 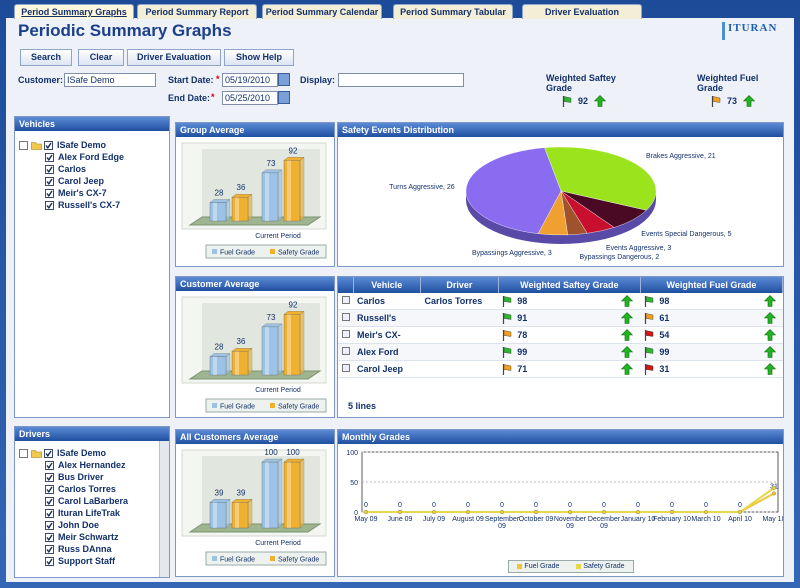 I want to click on driver-evaluation-button: Driver Evaluation, so click(x=174, y=57).